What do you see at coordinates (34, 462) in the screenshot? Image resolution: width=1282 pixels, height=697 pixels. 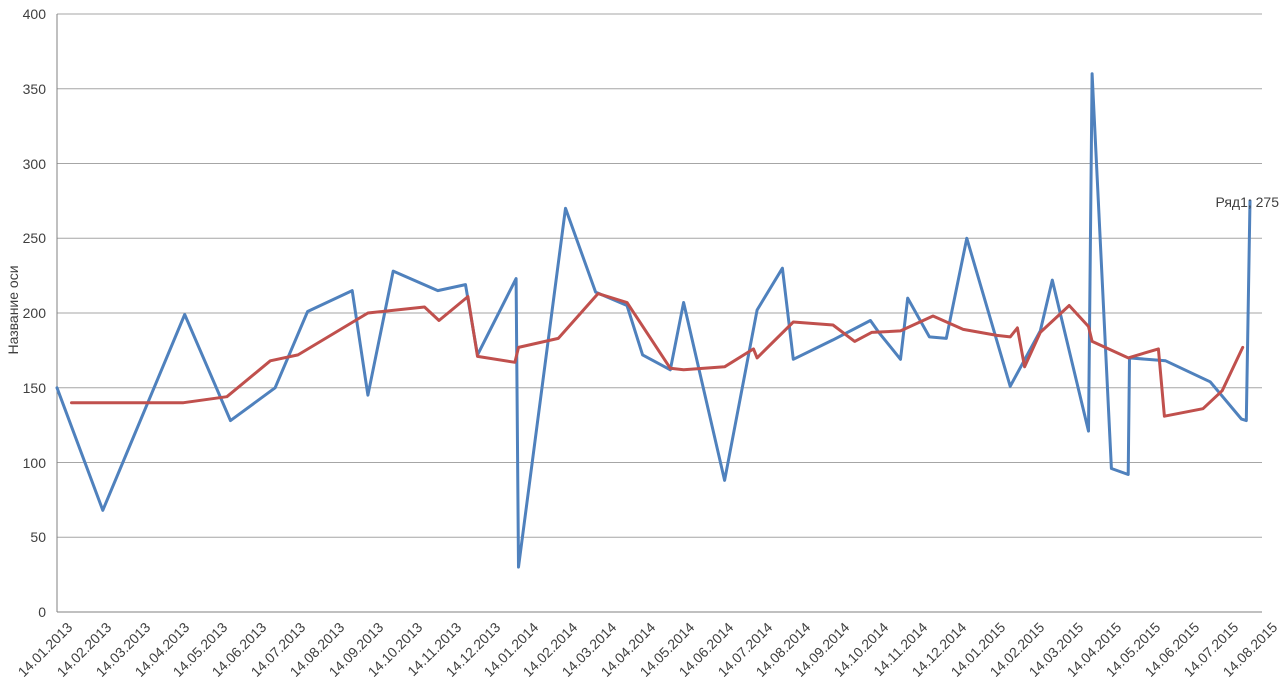 I see `y-axis-tick-label: 100` at bounding box center [34, 462].